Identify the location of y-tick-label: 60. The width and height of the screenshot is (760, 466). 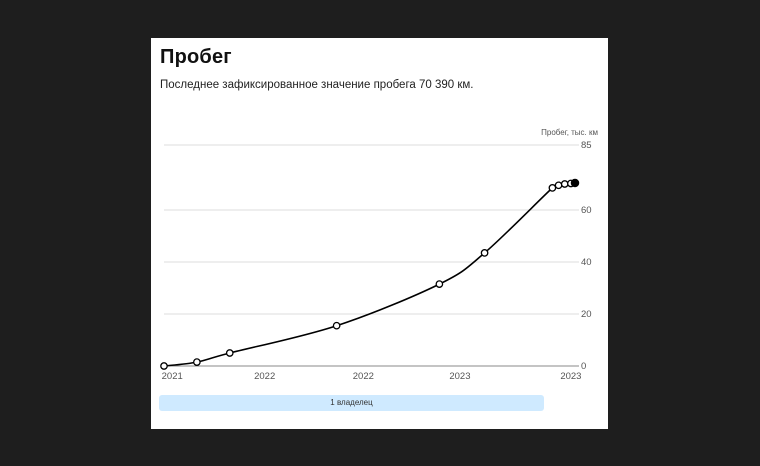
(586, 210).